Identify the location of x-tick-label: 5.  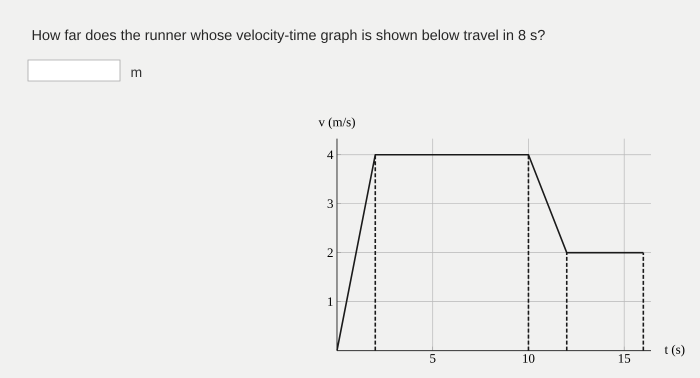
(433, 358).